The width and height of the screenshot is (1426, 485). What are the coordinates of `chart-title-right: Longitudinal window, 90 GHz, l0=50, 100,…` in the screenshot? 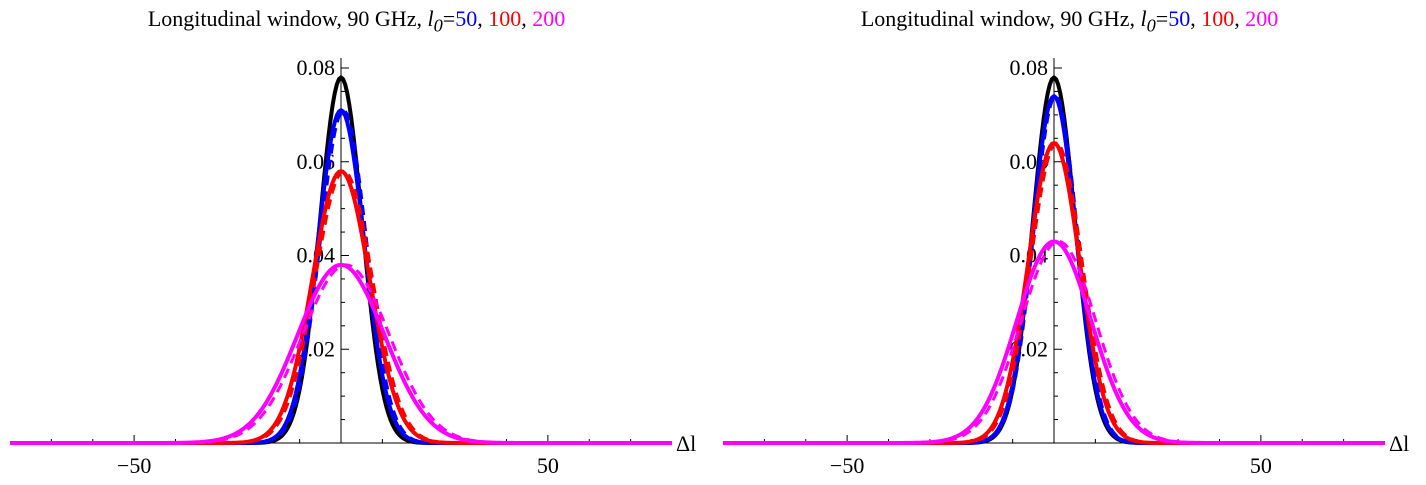 It's located at (1069, 21).